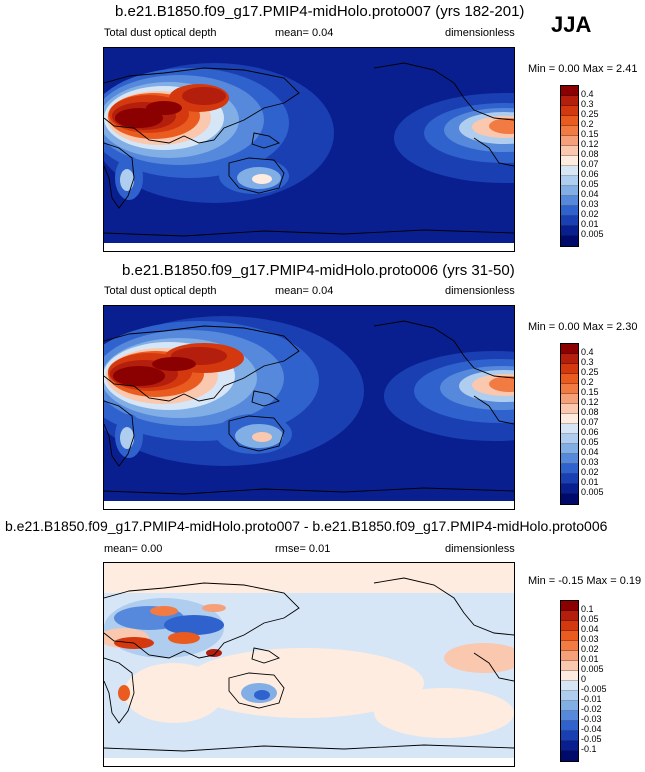 The width and height of the screenshot is (645, 772). I want to click on colorbar-tick-label: 0.25, so click(590, 114).